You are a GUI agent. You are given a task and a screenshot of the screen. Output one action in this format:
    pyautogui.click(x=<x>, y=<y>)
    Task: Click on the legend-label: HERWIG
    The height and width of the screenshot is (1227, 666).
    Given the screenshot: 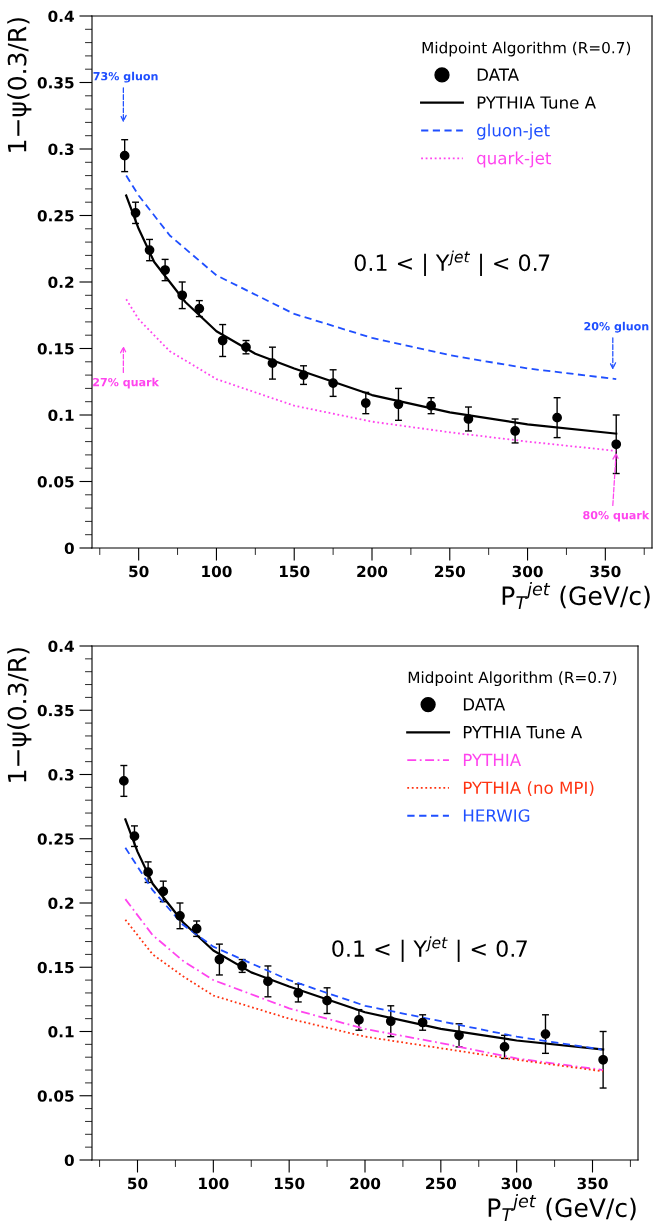 What is the action you would take?
    pyautogui.click(x=496, y=815)
    